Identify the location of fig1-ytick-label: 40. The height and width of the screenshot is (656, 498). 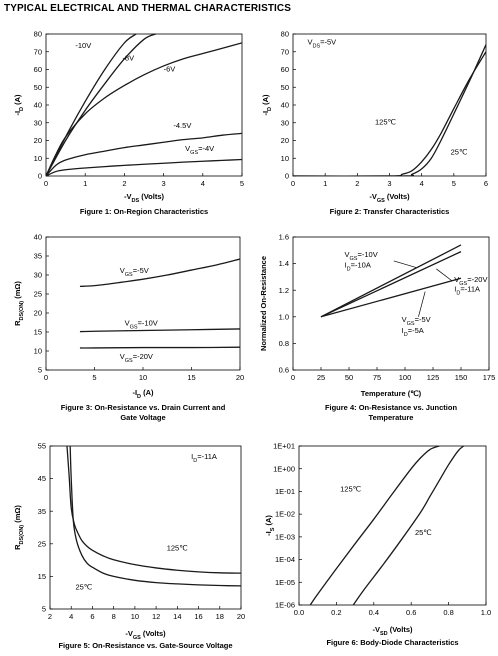
(38, 105).